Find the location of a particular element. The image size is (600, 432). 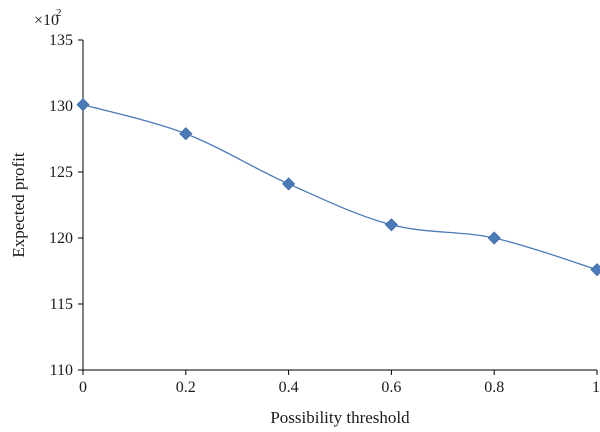

y-tick-label: 115 is located at coordinates (61, 304).